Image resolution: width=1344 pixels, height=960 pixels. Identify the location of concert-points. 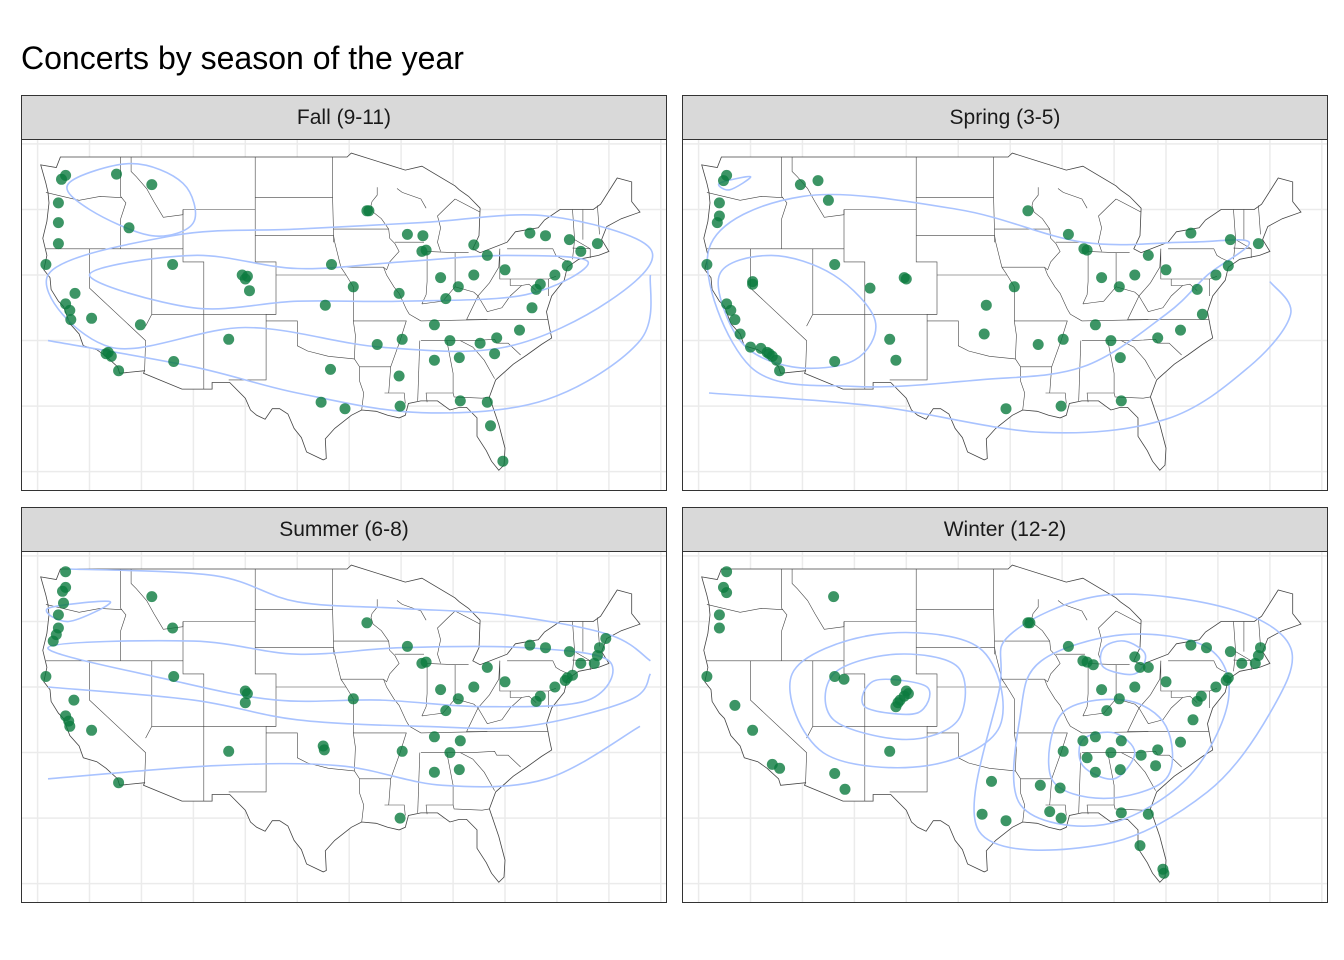
(326, 695).